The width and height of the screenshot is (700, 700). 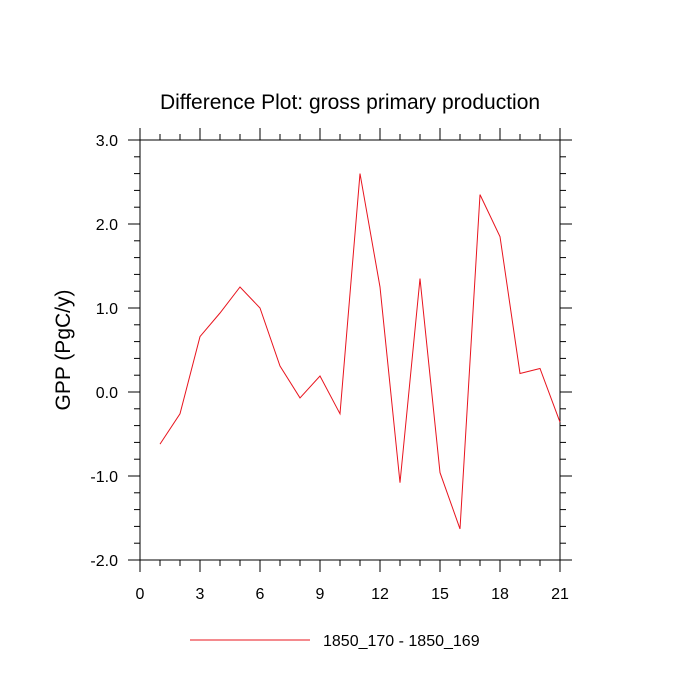 What do you see at coordinates (107, 393) in the screenshot?
I see `y-tick-label: 0.0` at bounding box center [107, 393].